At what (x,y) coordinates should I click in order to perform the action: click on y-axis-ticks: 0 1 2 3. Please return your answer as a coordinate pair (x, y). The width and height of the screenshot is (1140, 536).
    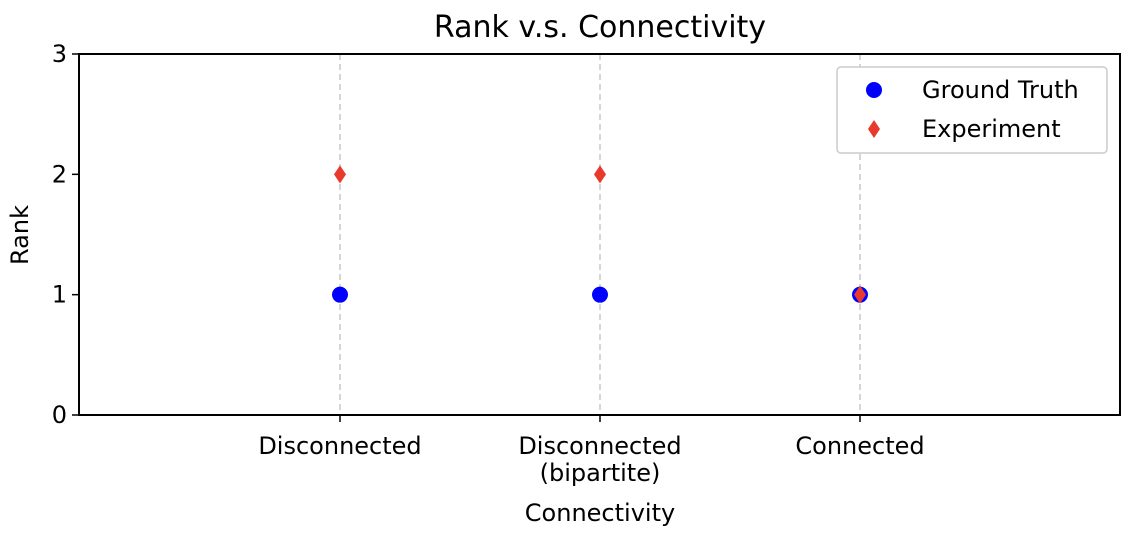
    Looking at the image, I should click on (65, 234).